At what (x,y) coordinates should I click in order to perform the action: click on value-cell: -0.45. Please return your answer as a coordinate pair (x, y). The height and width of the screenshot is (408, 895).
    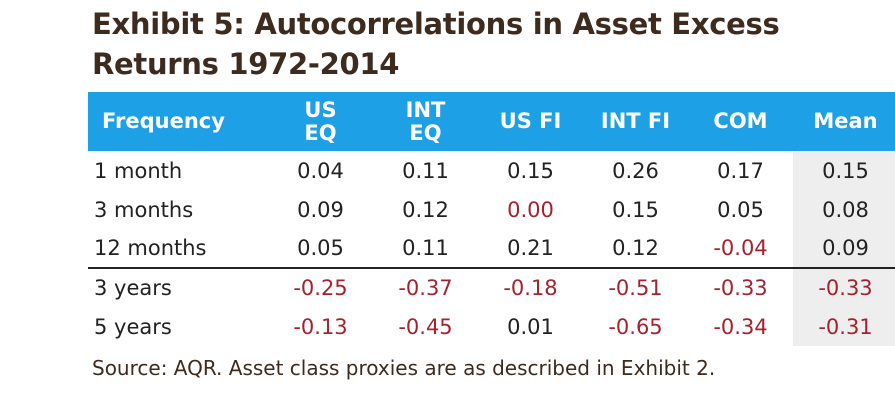
    Looking at the image, I should click on (425, 326).